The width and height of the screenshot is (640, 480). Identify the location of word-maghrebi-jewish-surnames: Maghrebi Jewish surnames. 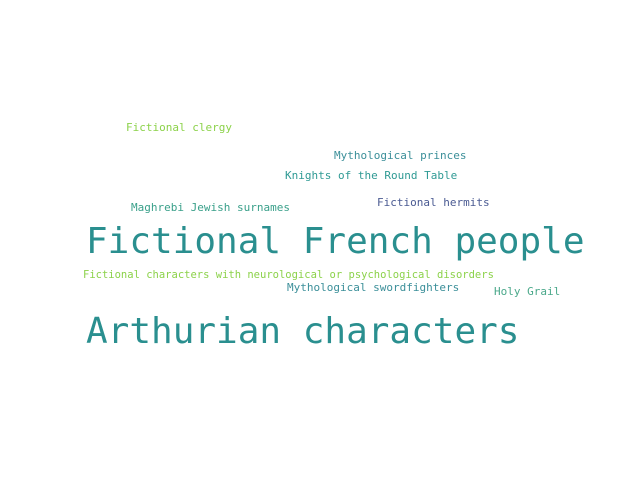
(210, 207).